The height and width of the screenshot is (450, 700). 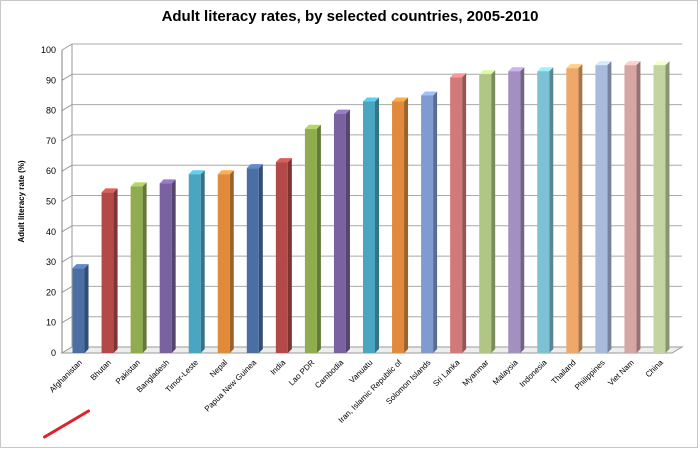 I want to click on y-tick-label: 50, so click(x=51, y=202).